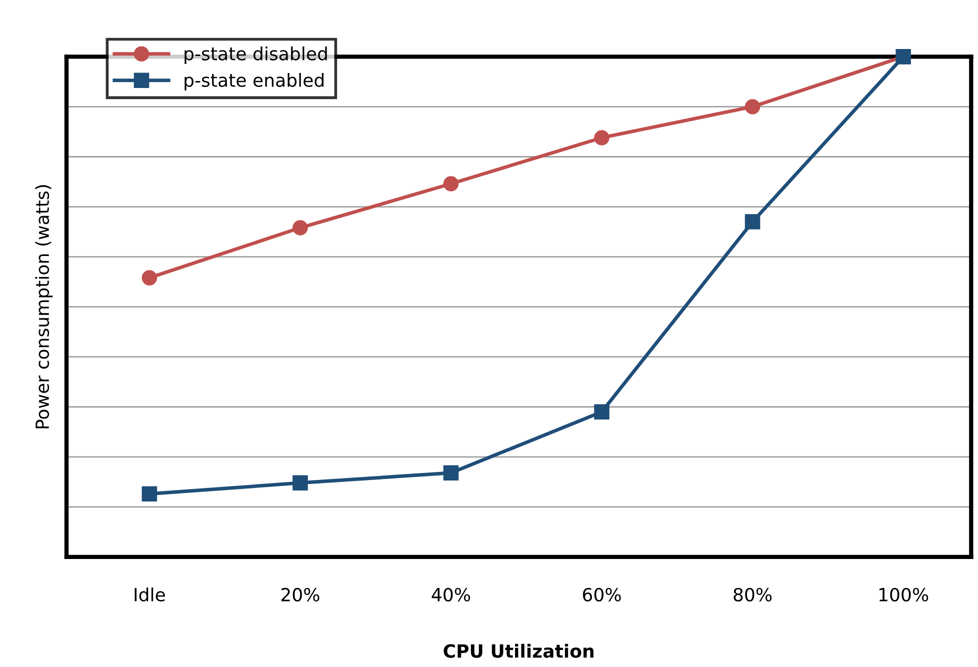  I want to click on x-tick-label: 100%, so click(903, 595).